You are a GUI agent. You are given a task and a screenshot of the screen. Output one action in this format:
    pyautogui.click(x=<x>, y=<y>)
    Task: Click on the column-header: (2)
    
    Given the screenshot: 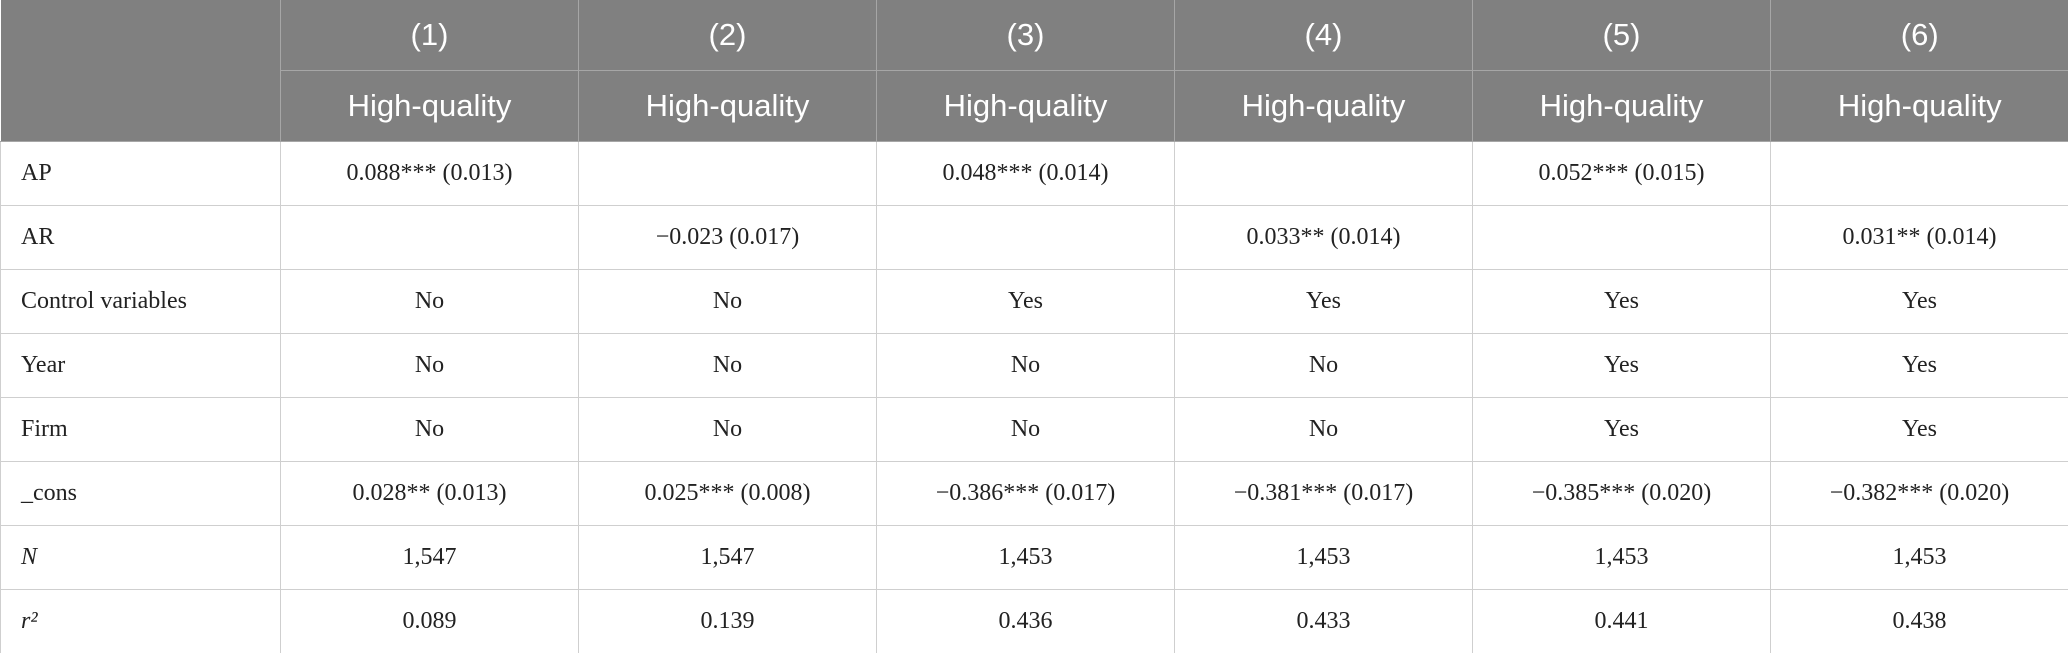 What is the action you would take?
    pyautogui.click(x=727, y=35)
    